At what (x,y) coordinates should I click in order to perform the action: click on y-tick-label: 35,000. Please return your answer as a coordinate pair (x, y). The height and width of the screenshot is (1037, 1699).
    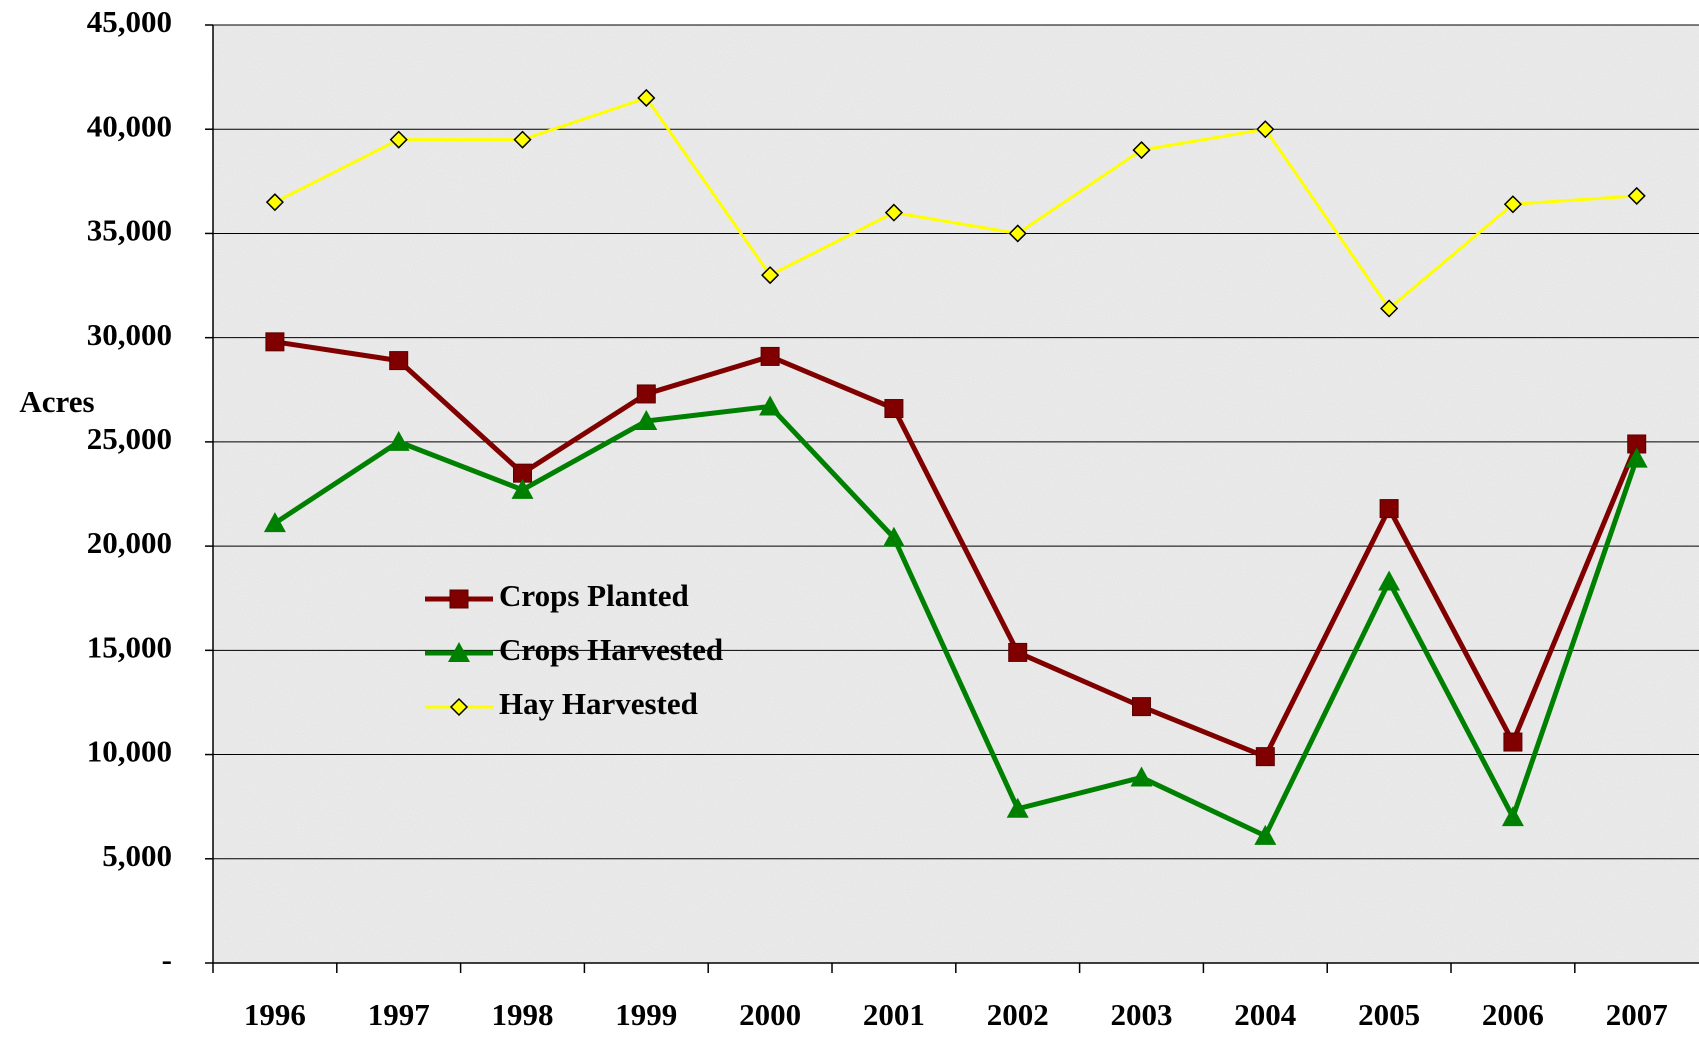
    Looking at the image, I should click on (129, 230).